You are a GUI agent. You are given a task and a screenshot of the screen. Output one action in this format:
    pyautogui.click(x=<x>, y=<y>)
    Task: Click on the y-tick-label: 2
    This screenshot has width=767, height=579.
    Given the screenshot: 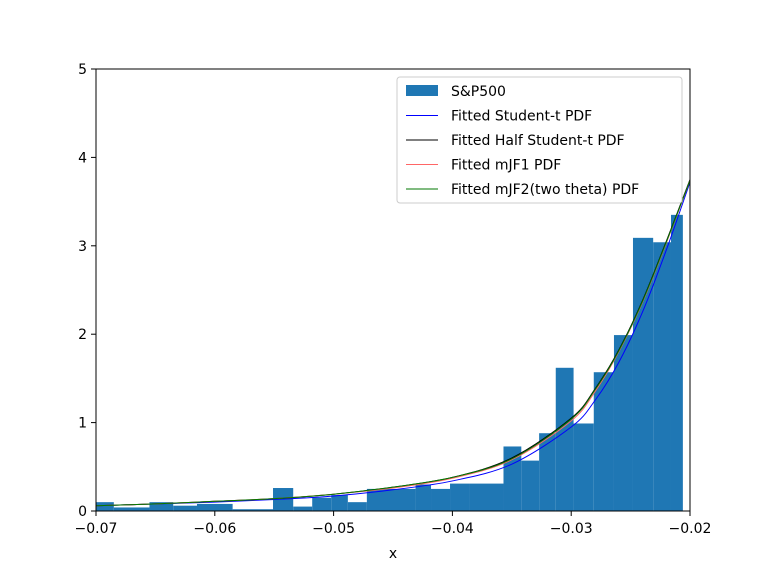 What is the action you would take?
    pyautogui.click(x=82, y=335)
    